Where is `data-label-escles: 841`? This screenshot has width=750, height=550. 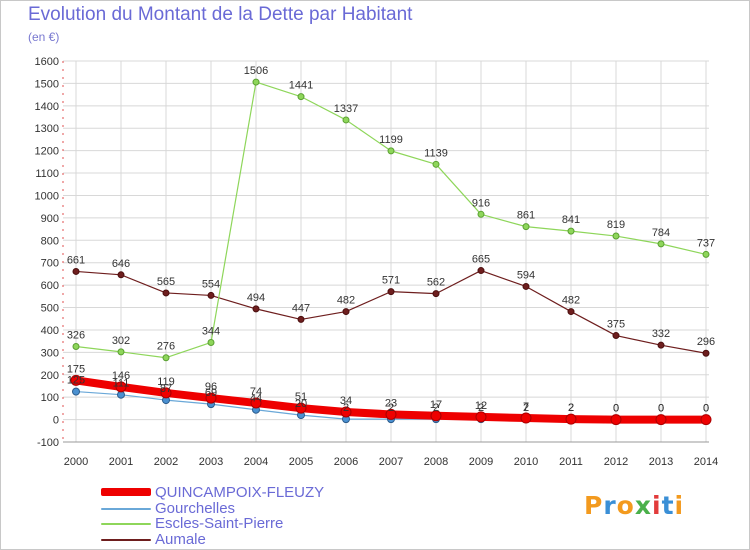 data-label-escles: 841 is located at coordinates (571, 220).